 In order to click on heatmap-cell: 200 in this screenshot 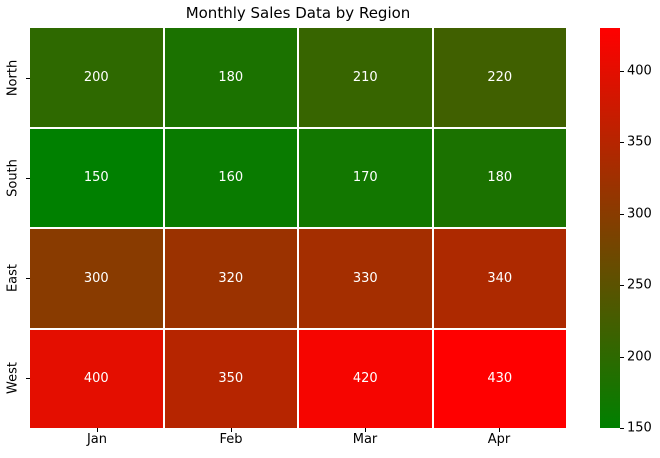, I will do `click(96, 77)`.